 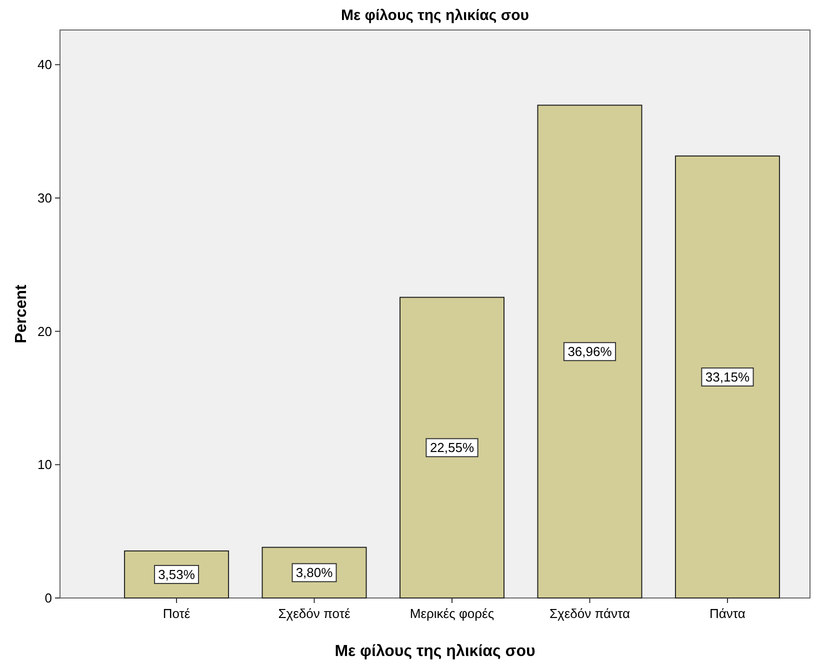 I want to click on x-tick-label: Σχεδόν πάντα, so click(x=589, y=613).